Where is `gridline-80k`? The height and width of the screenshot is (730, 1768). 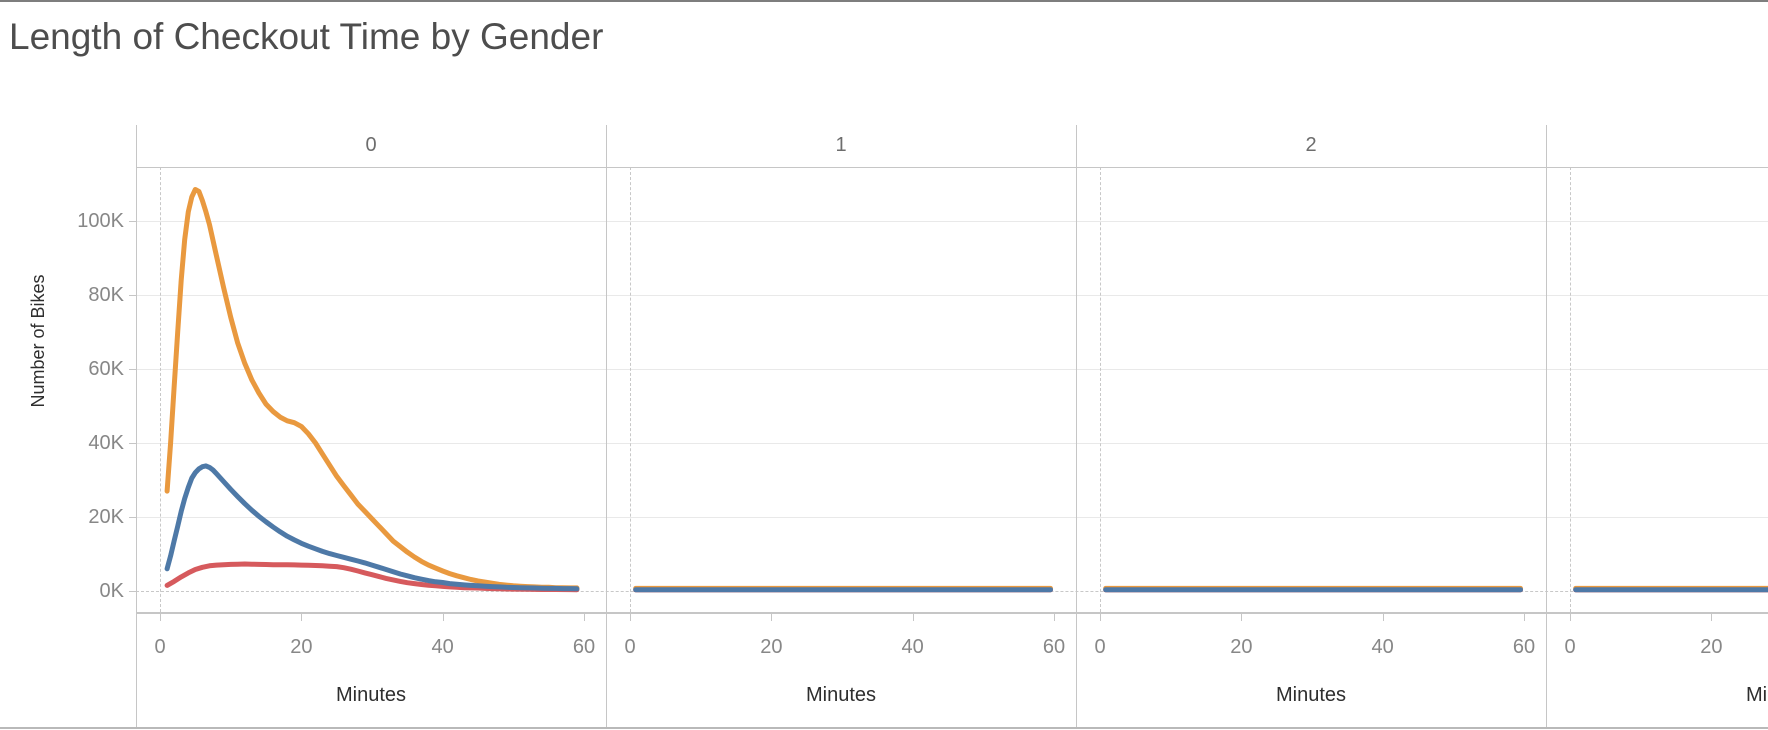 gridline-80k is located at coordinates (952, 295).